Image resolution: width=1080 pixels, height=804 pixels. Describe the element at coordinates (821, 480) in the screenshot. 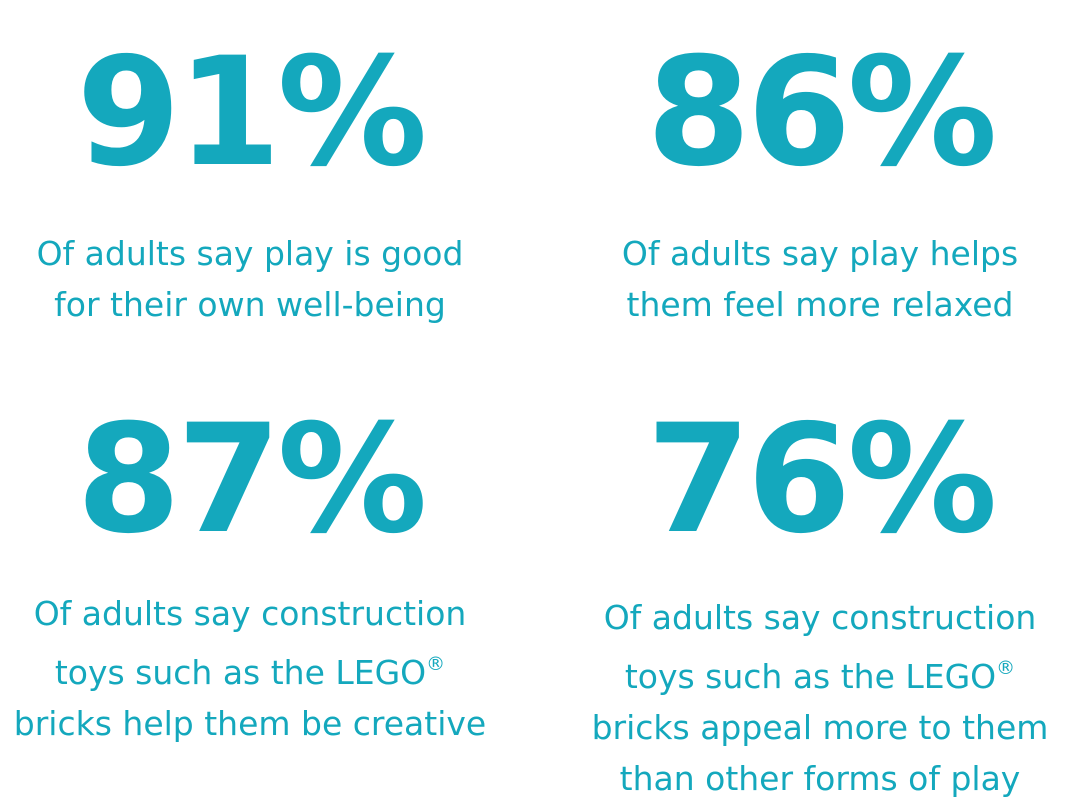

I see `stat-value: 76%` at that location.